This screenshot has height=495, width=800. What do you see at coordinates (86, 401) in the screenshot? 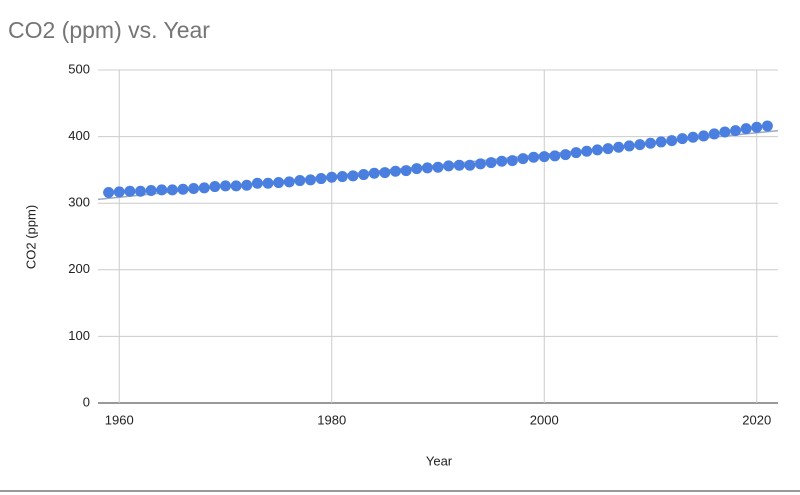
I see `y-tick-label: 0` at bounding box center [86, 401].